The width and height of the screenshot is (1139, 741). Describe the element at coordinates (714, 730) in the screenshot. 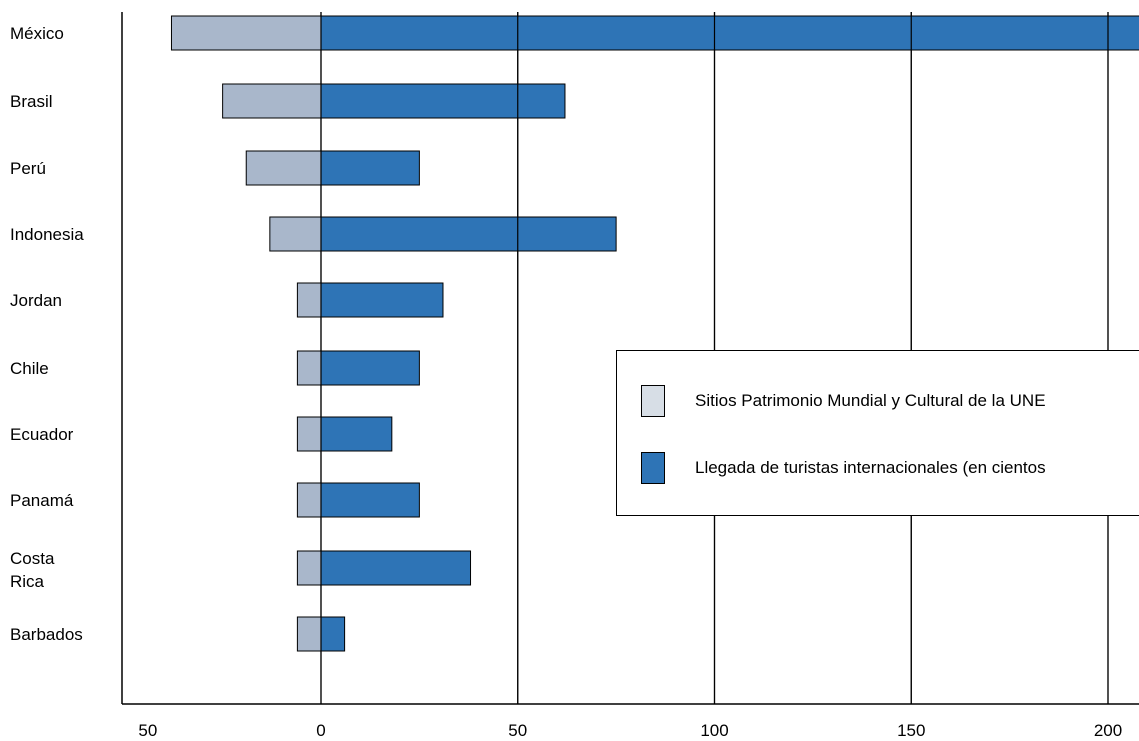

I see `x-tick-label: 100` at that location.